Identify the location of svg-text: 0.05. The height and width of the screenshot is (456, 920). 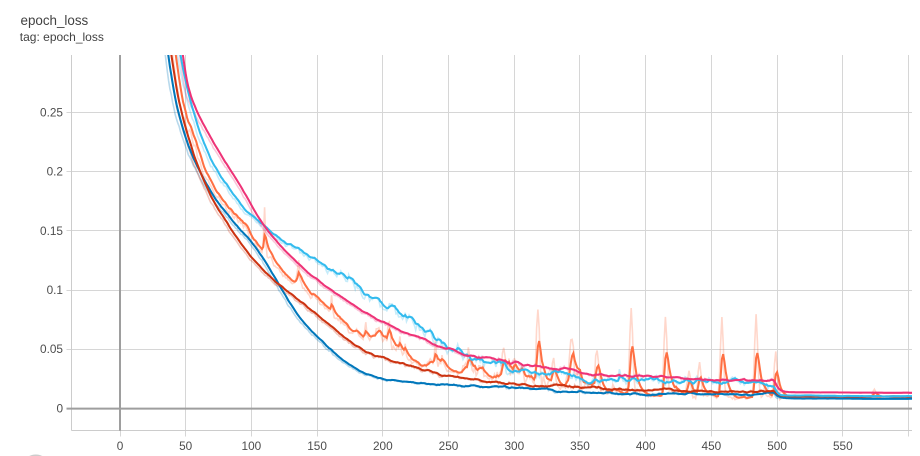
(51, 349).